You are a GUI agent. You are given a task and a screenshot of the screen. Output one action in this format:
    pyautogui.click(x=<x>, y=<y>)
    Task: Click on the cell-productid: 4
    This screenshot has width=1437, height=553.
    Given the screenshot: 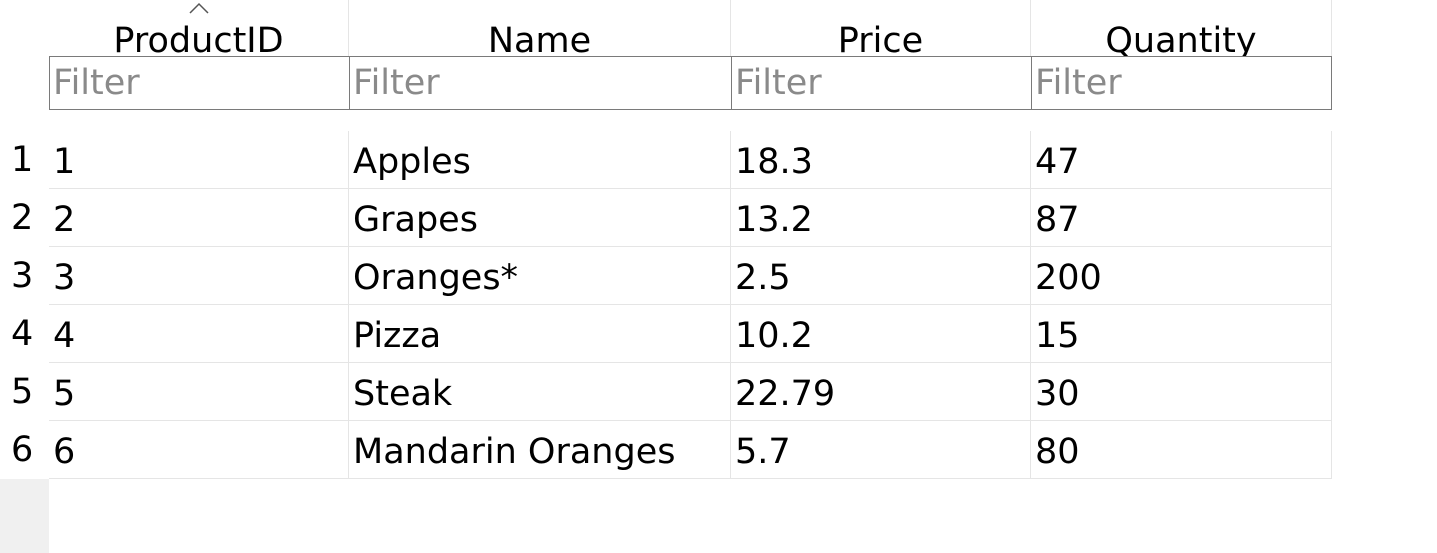 What is the action you would take?
    pyautogui.click(x=199, y=334)
    